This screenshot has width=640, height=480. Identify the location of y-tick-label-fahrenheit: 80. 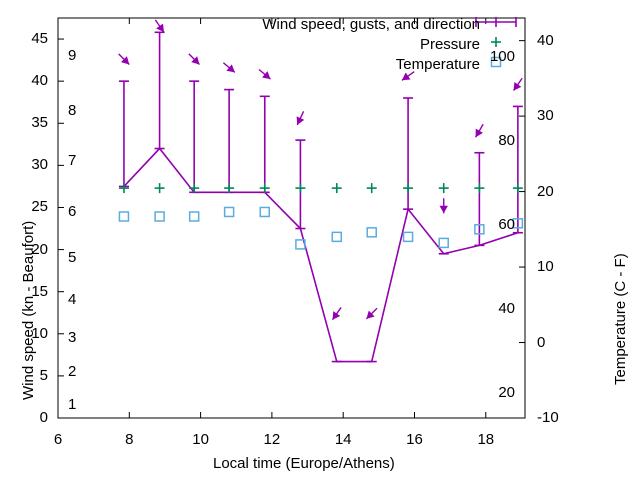
(506, 141).